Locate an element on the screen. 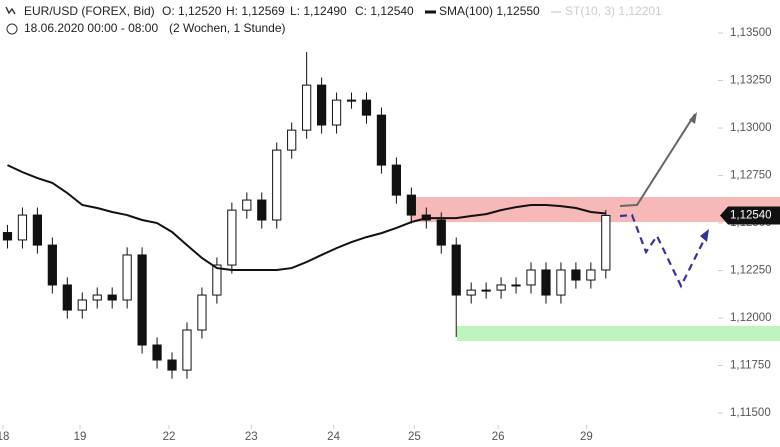  symbol: EUR/USD (FOREX, Bid) is located at coordinates (89, 11).